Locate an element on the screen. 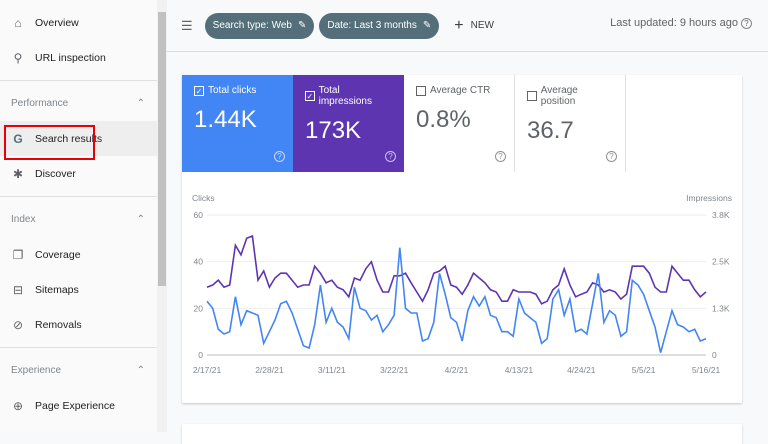 This screenshot has width=768, height=444. metric-total-impressions: ✓ Total impressions 173K? is located at coordinates (348, 123).